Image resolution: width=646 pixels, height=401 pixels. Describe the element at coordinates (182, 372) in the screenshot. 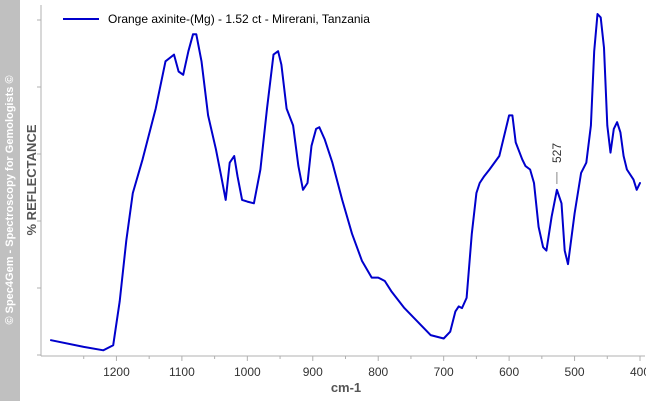

I see `x-tick-label: 1100` at that location.